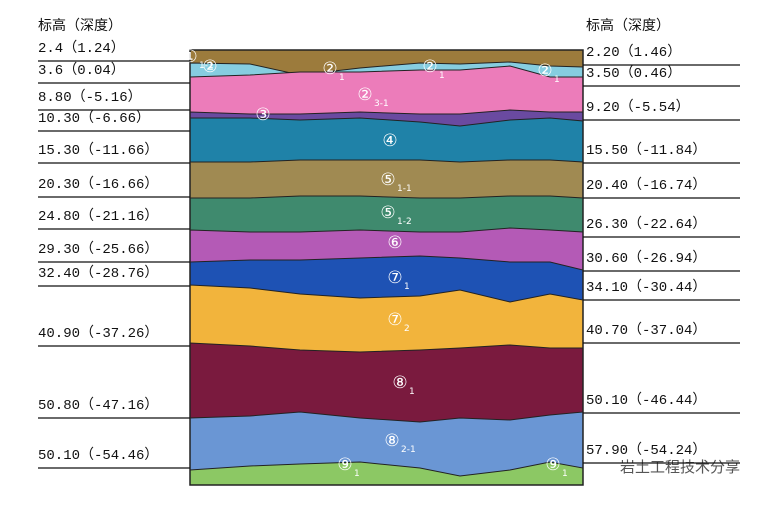 The height and width of the screenshot is (505, 776). Describe the element at coordinates (680, 468) in the screenshot. I see `watermark: 岩土工程技术分享` at that location.